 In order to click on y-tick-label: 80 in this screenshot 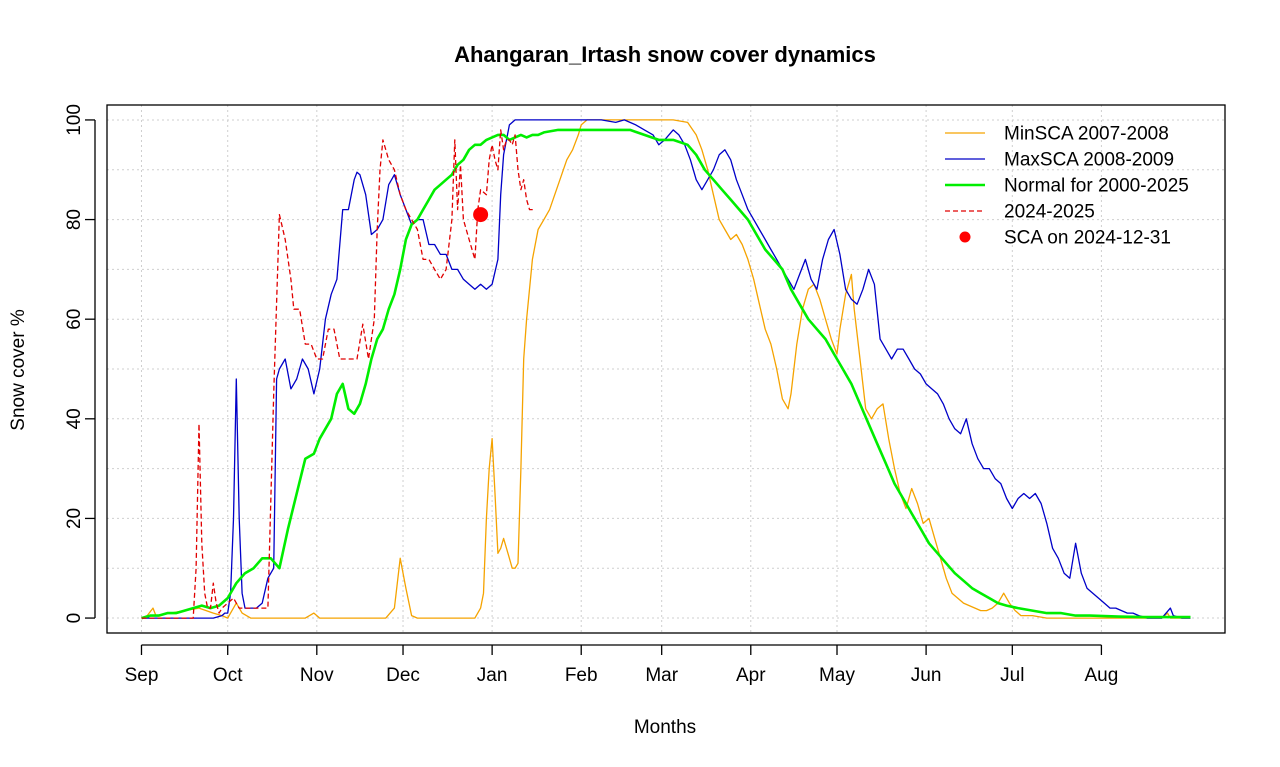, I will do `click(74, 219)`.